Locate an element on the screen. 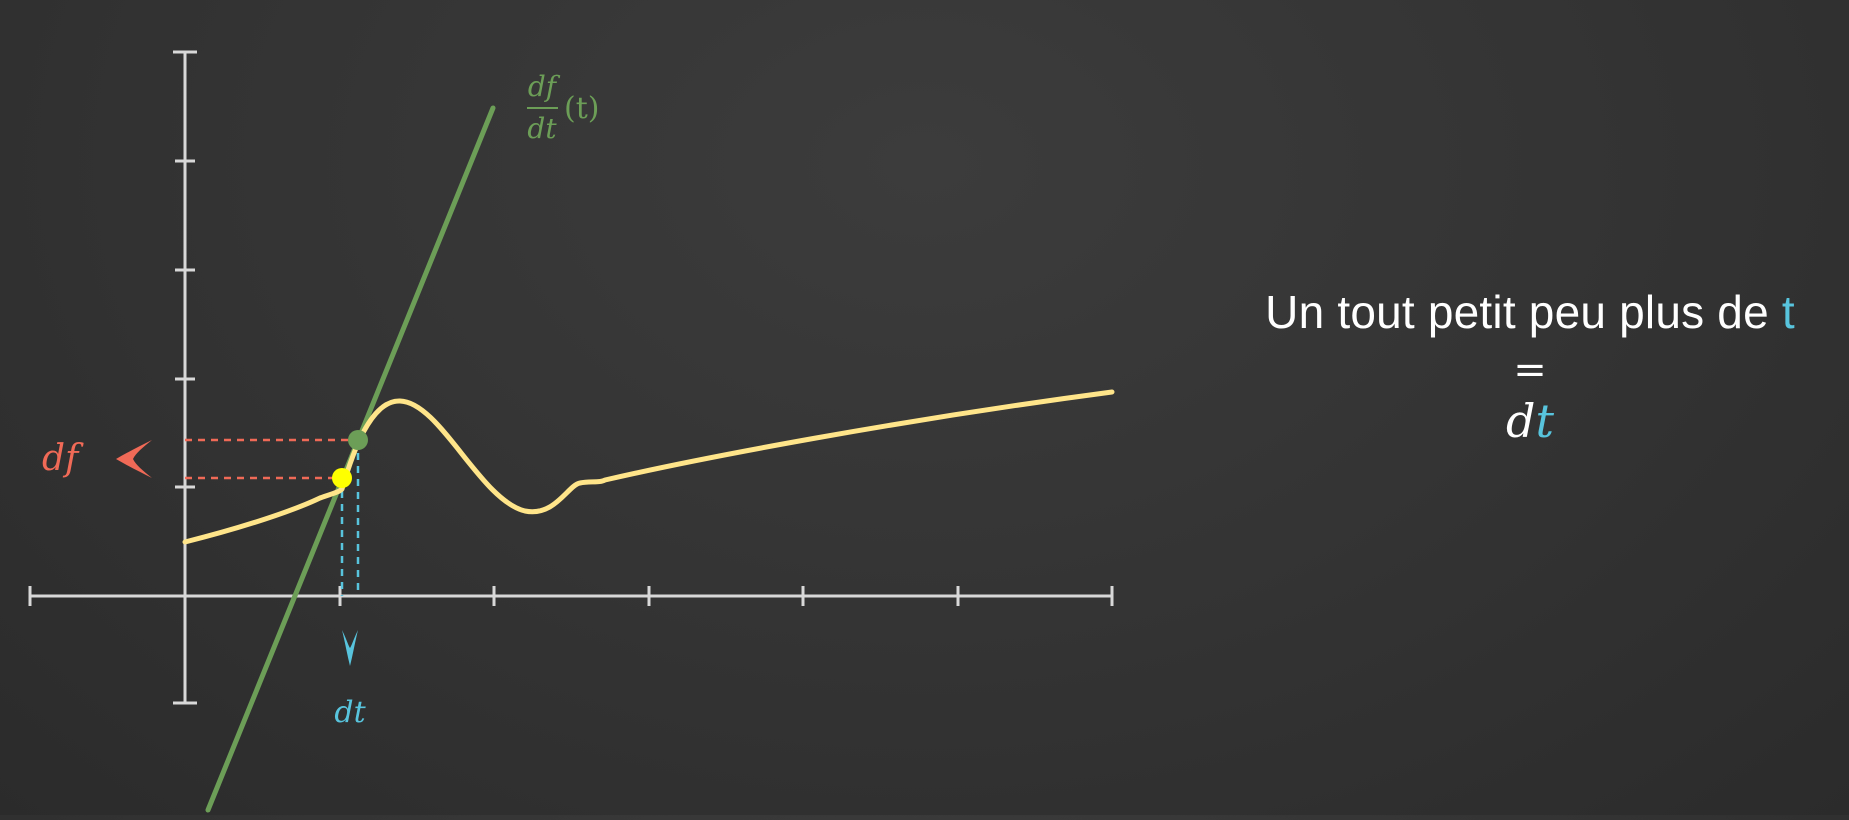 Image resolution: width=1849 pixels, height=820 pixels. dt-label: dt is located at coordinates (350, 712).